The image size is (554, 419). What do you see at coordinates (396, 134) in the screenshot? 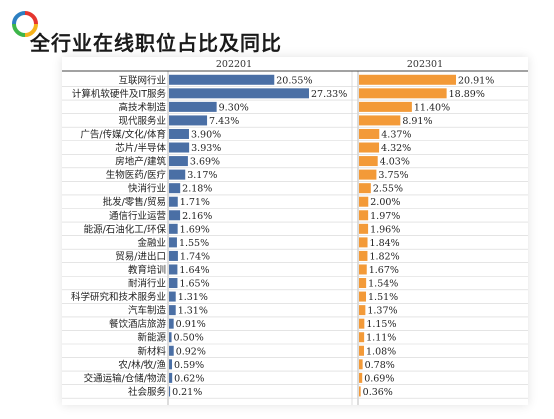
I see `value-label-202301: 4.37%` at bounding box center [396, 134].